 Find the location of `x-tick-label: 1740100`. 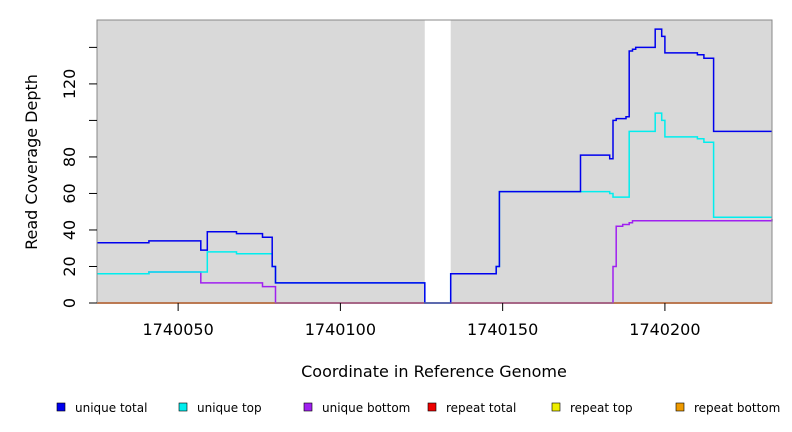

x-tick-label: 1740100 is located at coordinates (340, 329).